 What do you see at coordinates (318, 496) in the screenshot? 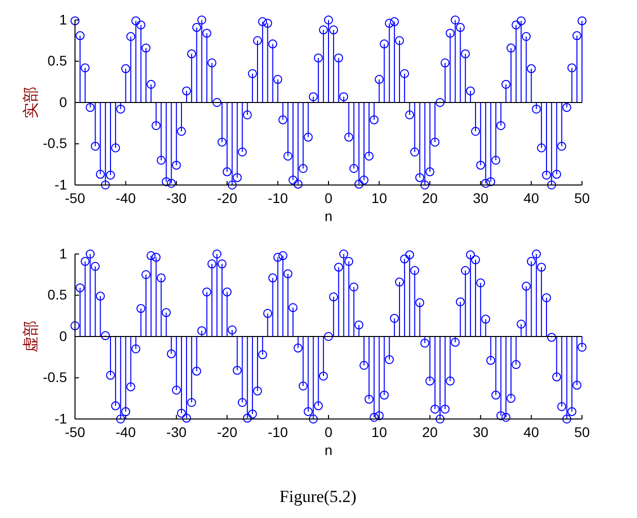
I see `text: Figure(5.2)` at bounding box center [318, 496].